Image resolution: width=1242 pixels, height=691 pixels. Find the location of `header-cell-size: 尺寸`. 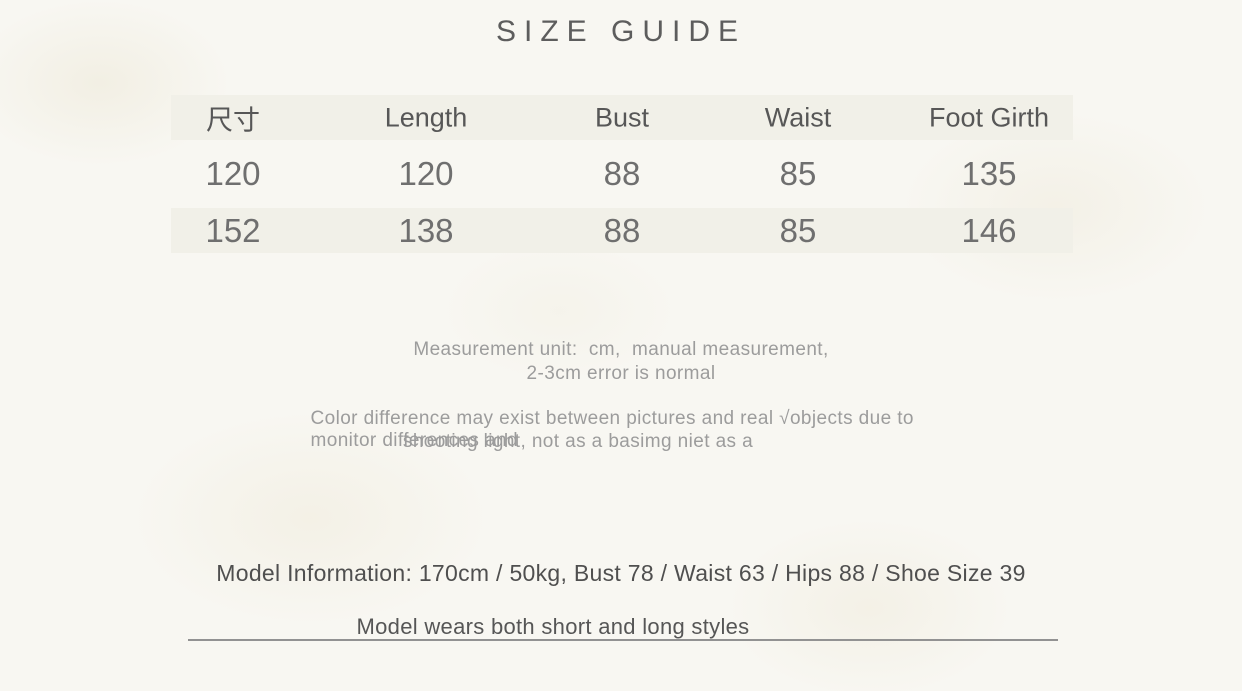

header-cell-size: 尺寸 is located at coordinates (233, 120).